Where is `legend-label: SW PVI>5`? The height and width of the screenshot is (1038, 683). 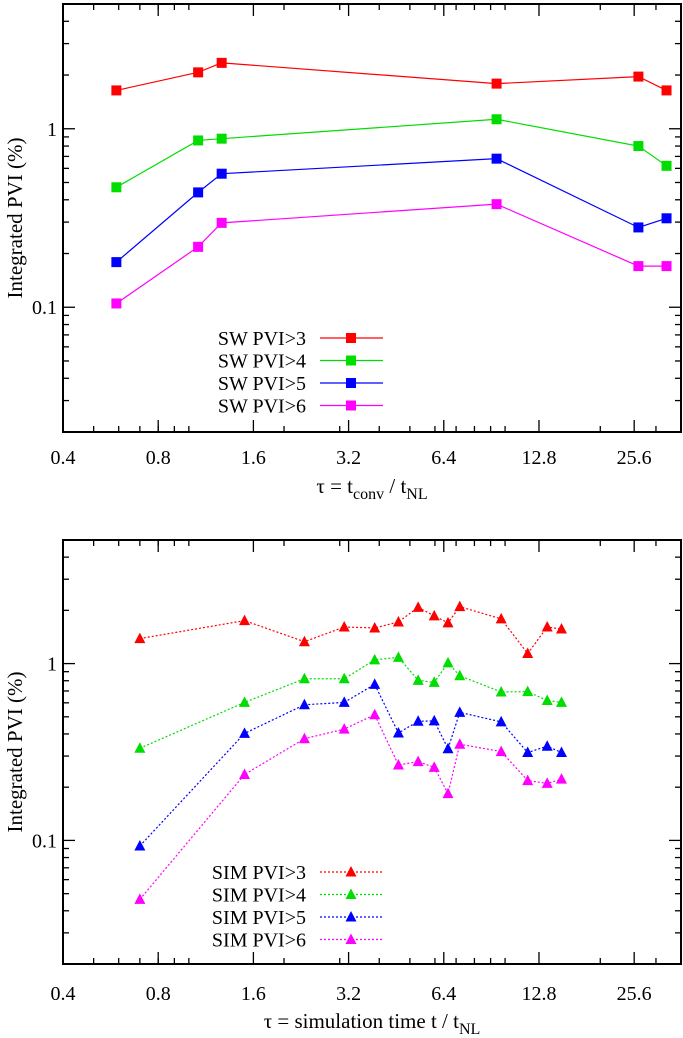 legend-label: SW PVI>5 is located at coordinates (262, 384).